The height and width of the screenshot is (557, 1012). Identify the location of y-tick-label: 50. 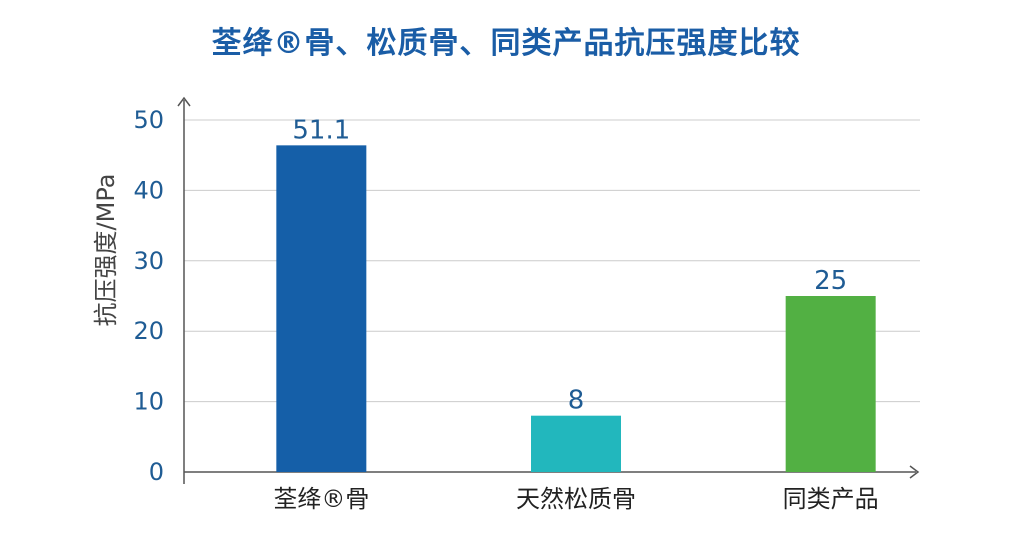
(148, 120).